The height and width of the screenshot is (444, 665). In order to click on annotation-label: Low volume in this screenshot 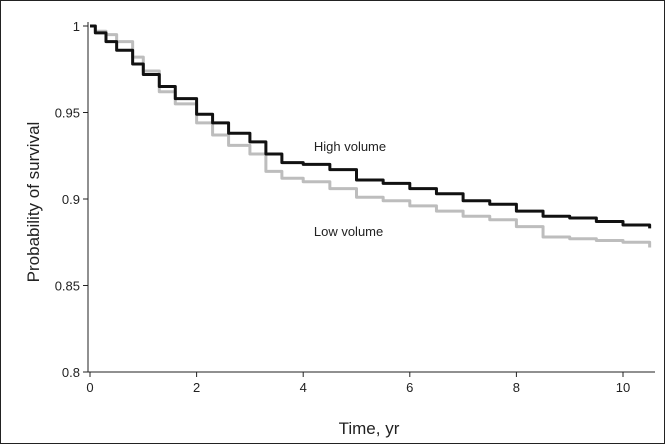, I will do `click(348, 231)`.